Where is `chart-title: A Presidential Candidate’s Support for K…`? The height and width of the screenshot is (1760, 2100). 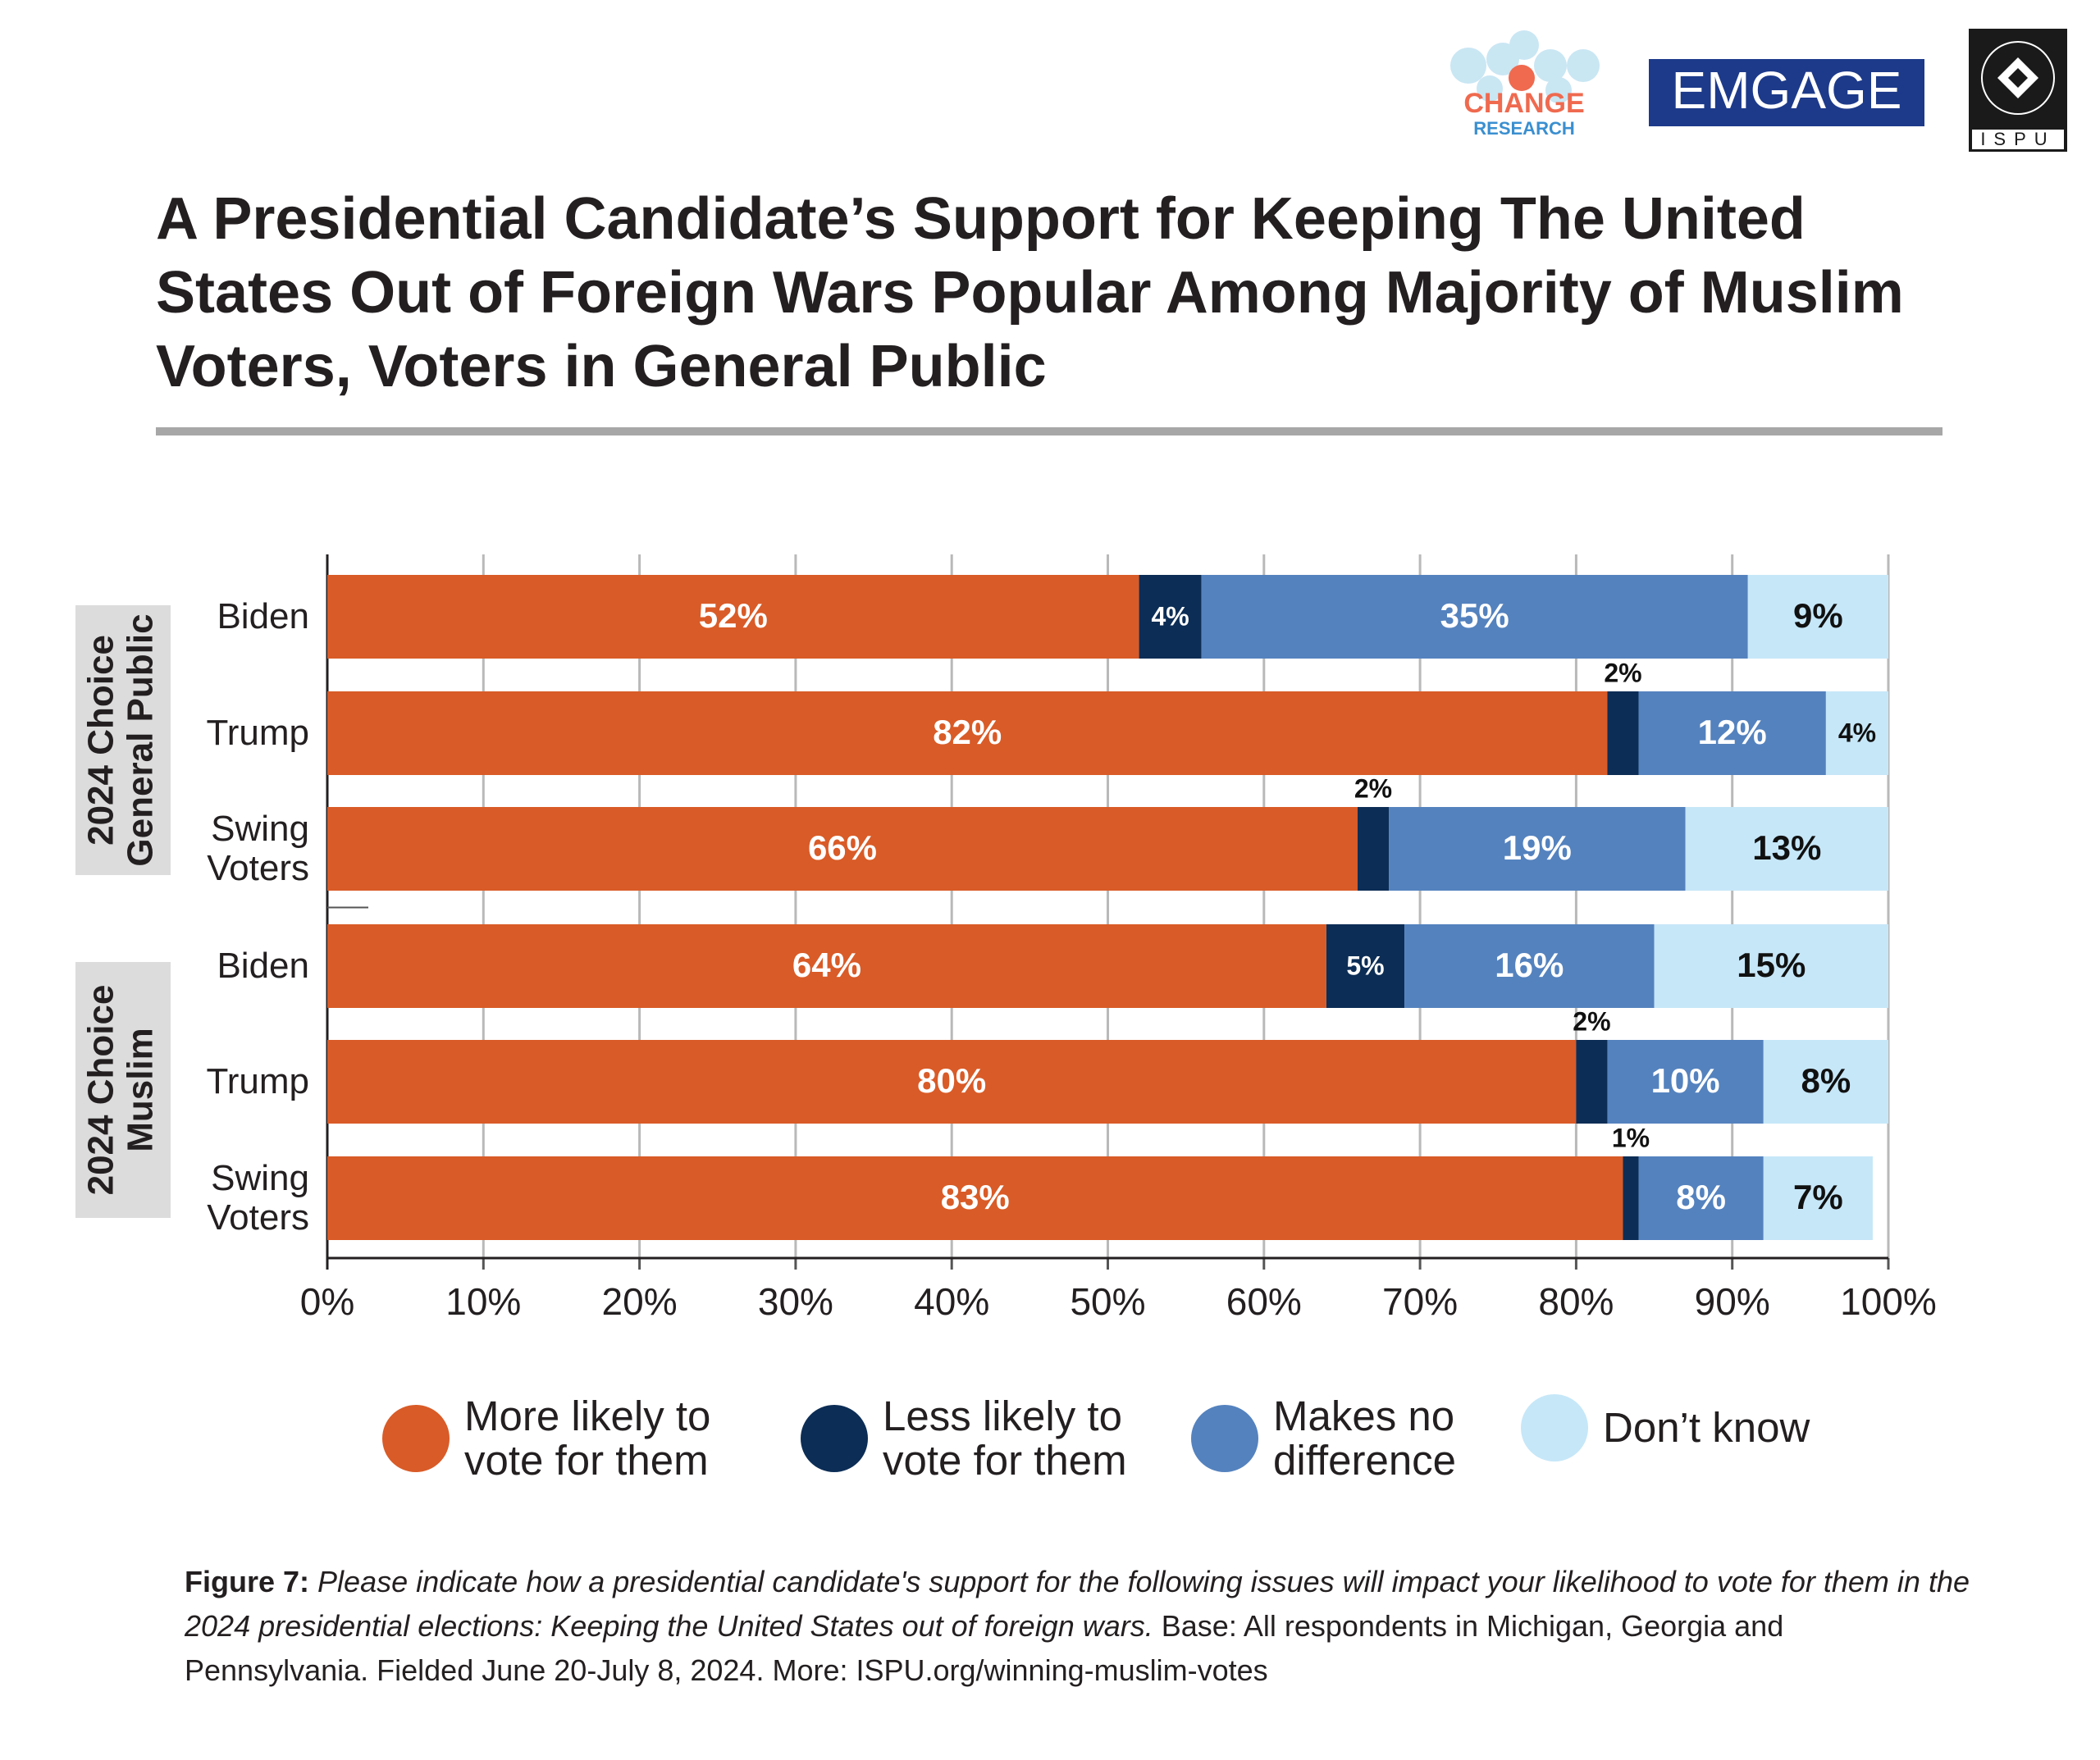
chart-title: A Presidential Candidate’s Support for K… is located at coordinates (1030, 292).